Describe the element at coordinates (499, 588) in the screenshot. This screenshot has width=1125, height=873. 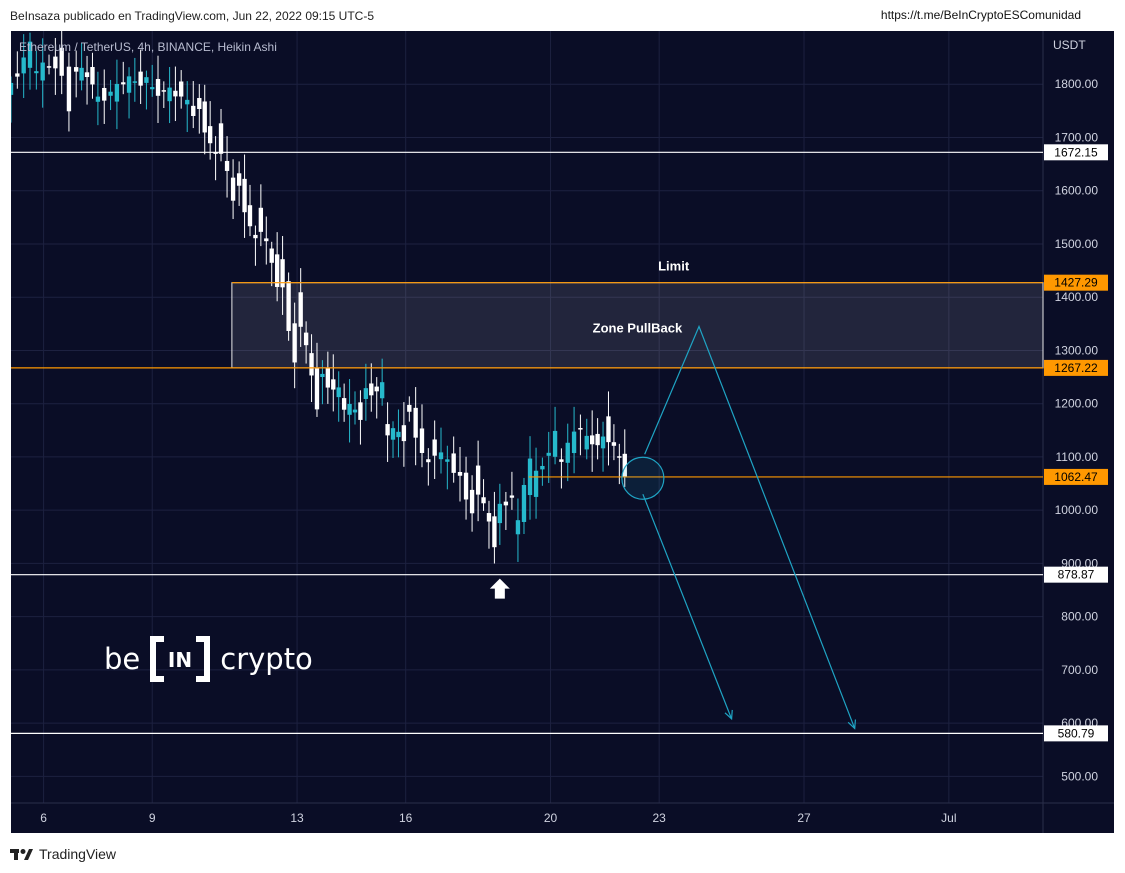
I see `up-arrow-icon` at that location.